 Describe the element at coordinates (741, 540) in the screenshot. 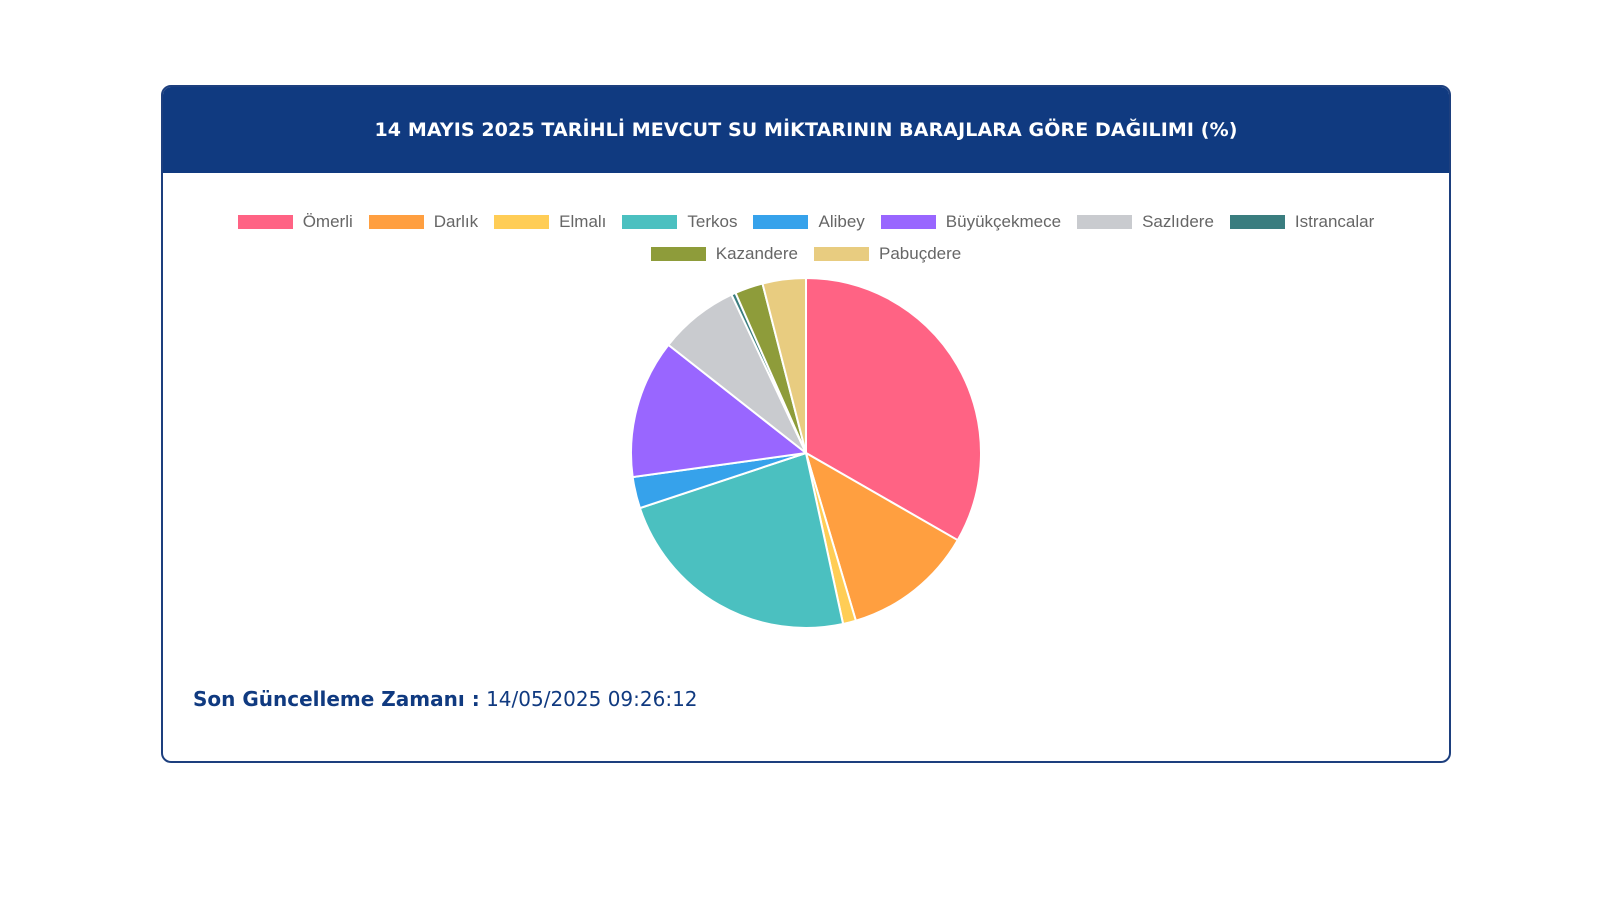

I see `pie-slice-terkos` at that location.